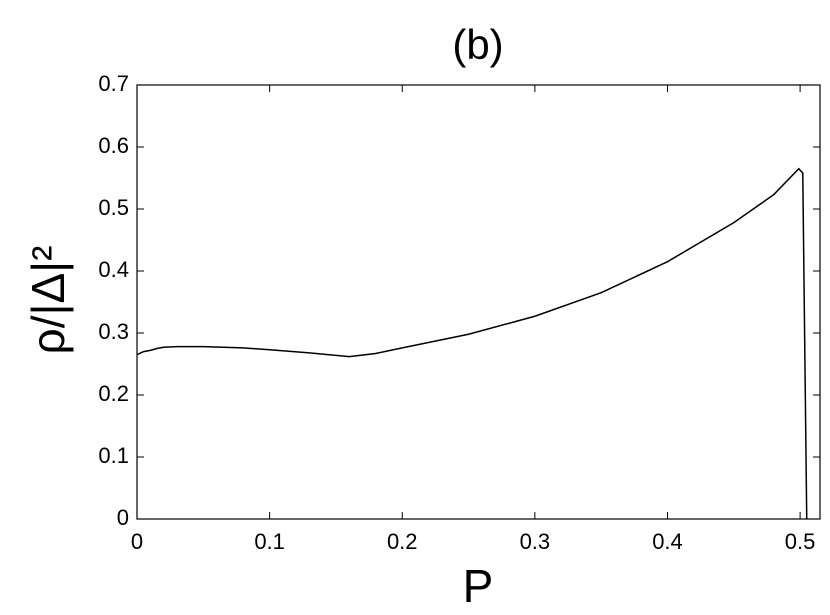 The image size is (830, 615). I want to click on x-tick-label: 0.2, so click(402, 541).